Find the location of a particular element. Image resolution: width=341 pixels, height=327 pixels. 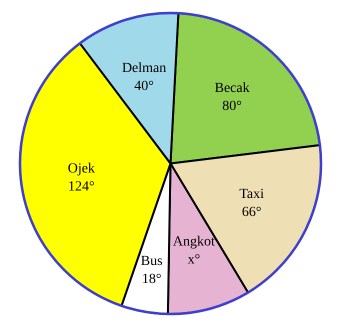

slice-label: Delman is located at coordinates (144, 68).